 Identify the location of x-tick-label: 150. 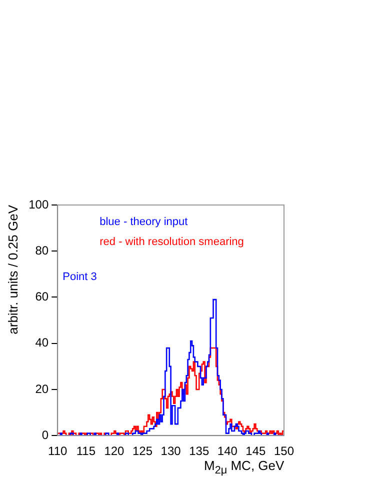
(284, 451).